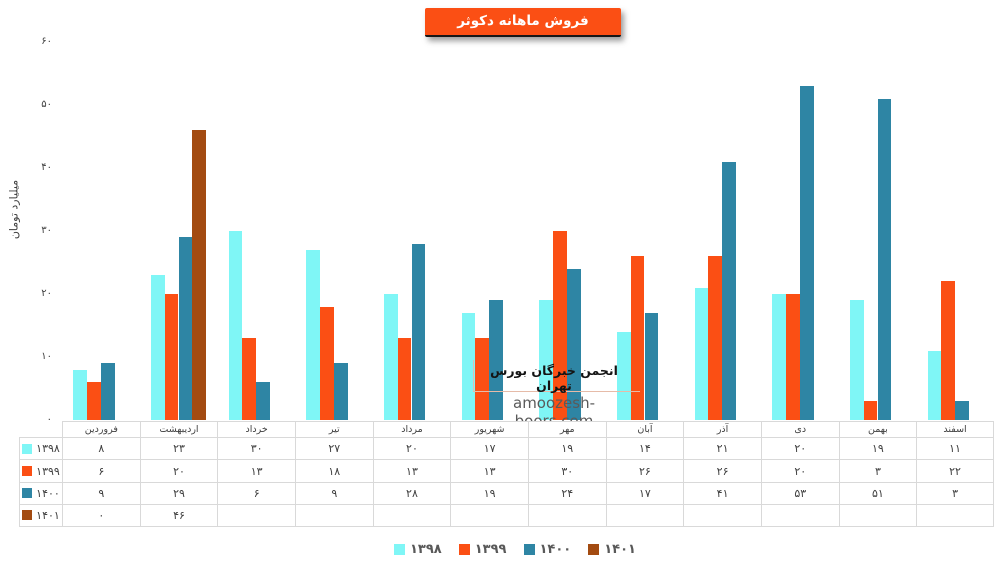  What do you see at coordinates (573, 344) in the screenshot?
I see `bar-۱۴۰۰-مهر` at bounding box center [573, 344].